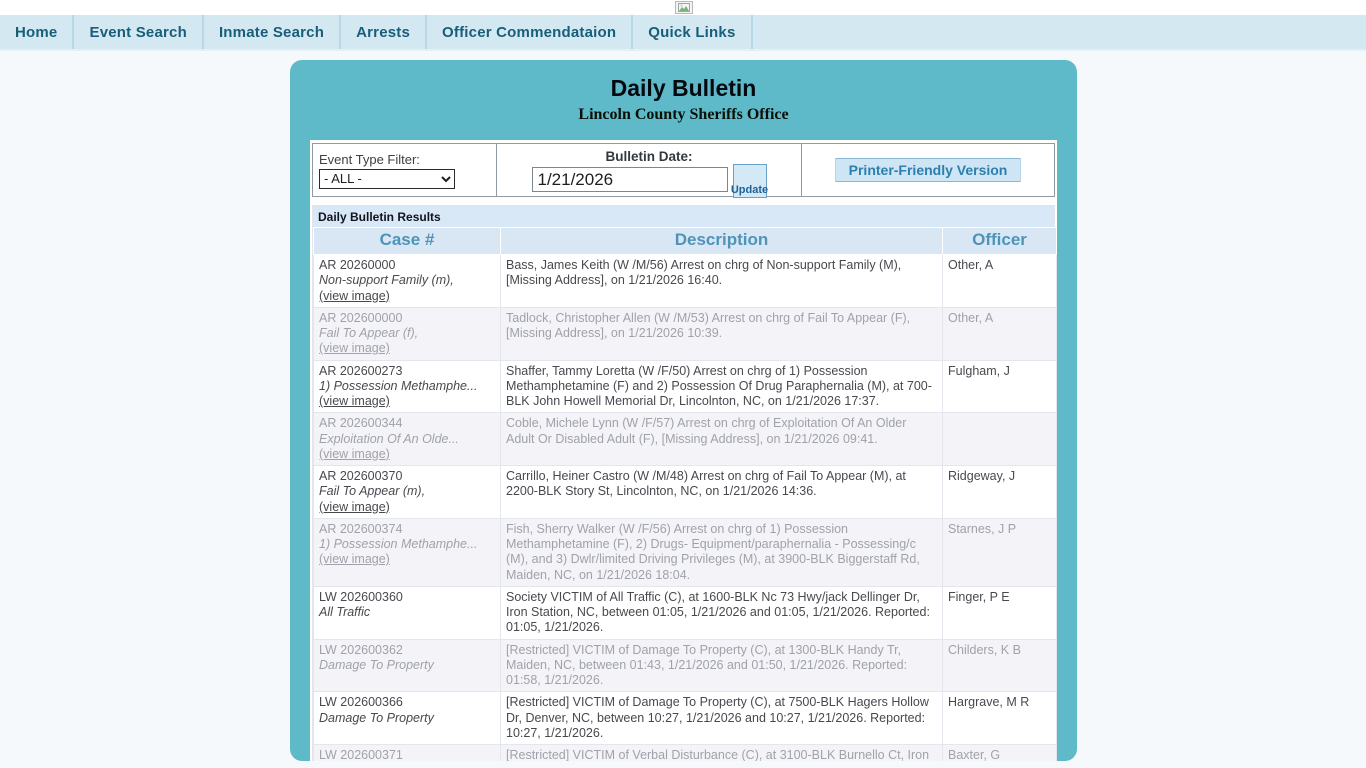  Describe the element at coordinates (361, 649) in the screenshot. I see `case-number: LW 202600362` at that location.